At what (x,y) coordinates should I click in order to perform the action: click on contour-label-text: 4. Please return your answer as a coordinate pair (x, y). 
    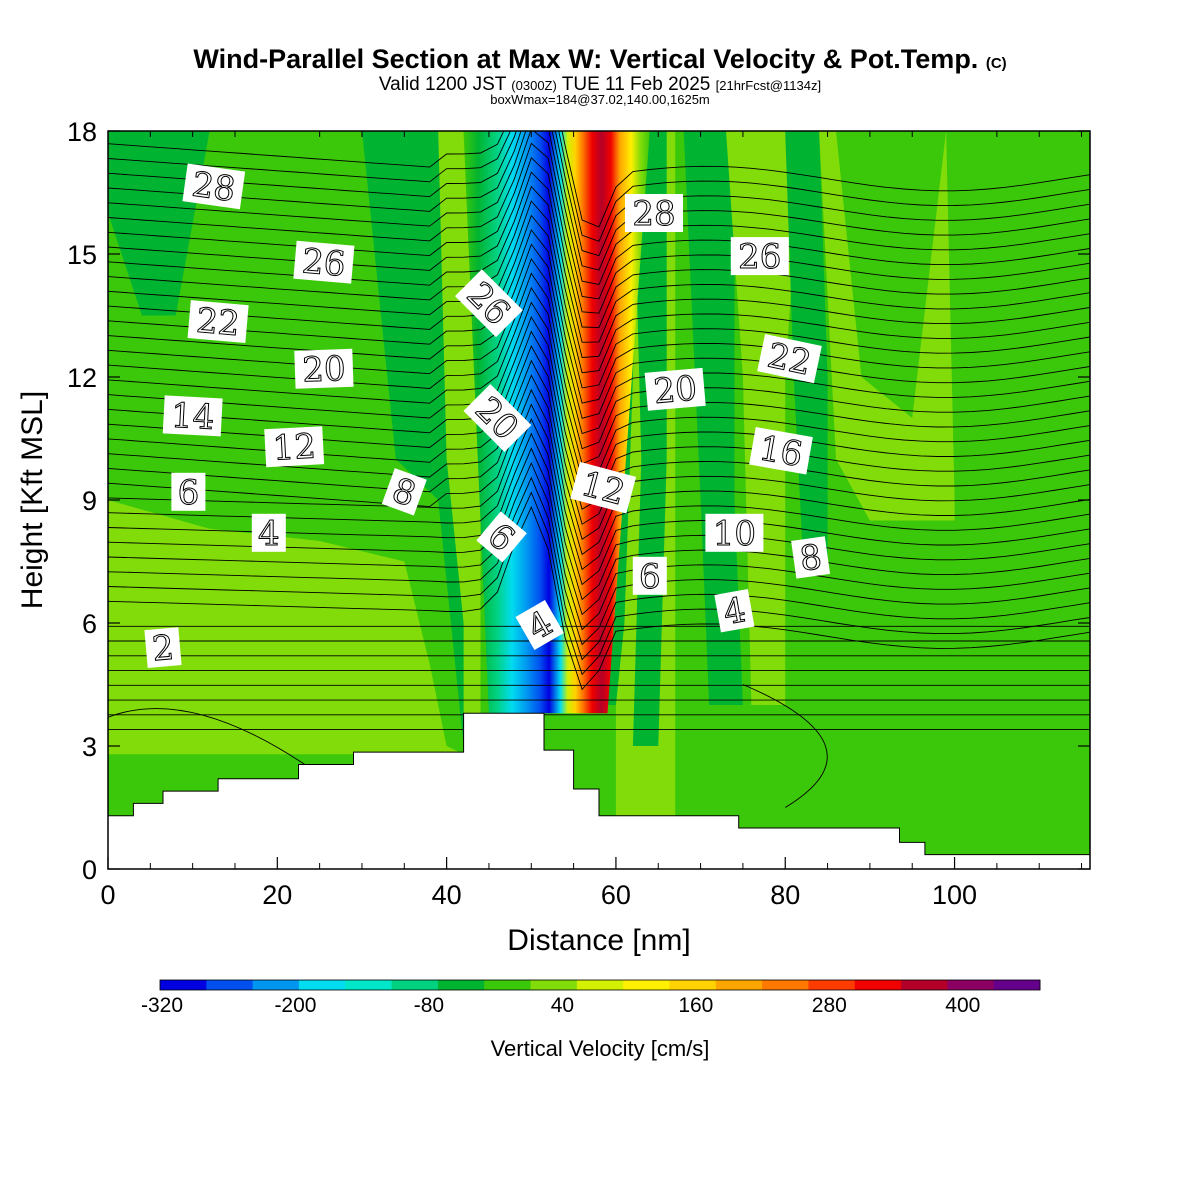
    Looking at the image, I should click on (269, 534).